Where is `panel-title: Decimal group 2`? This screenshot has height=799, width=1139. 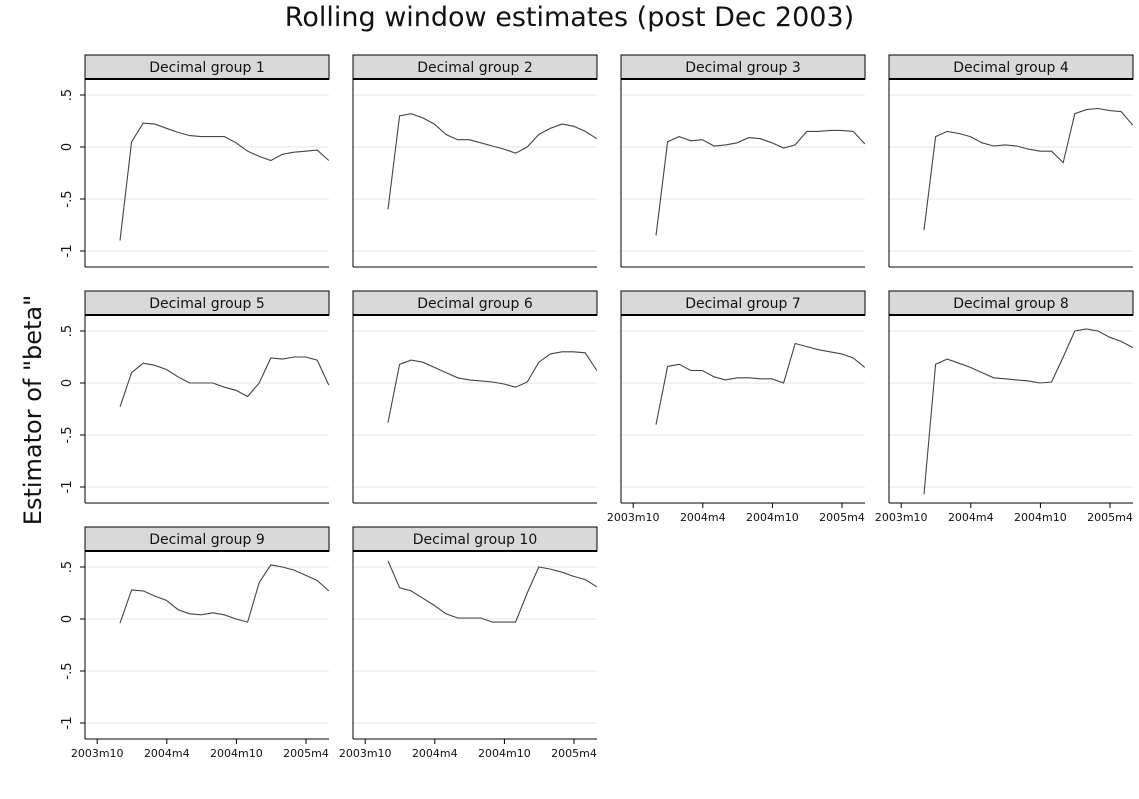 panel-title: Decimal group 2 is located at coordinates (475, 68).